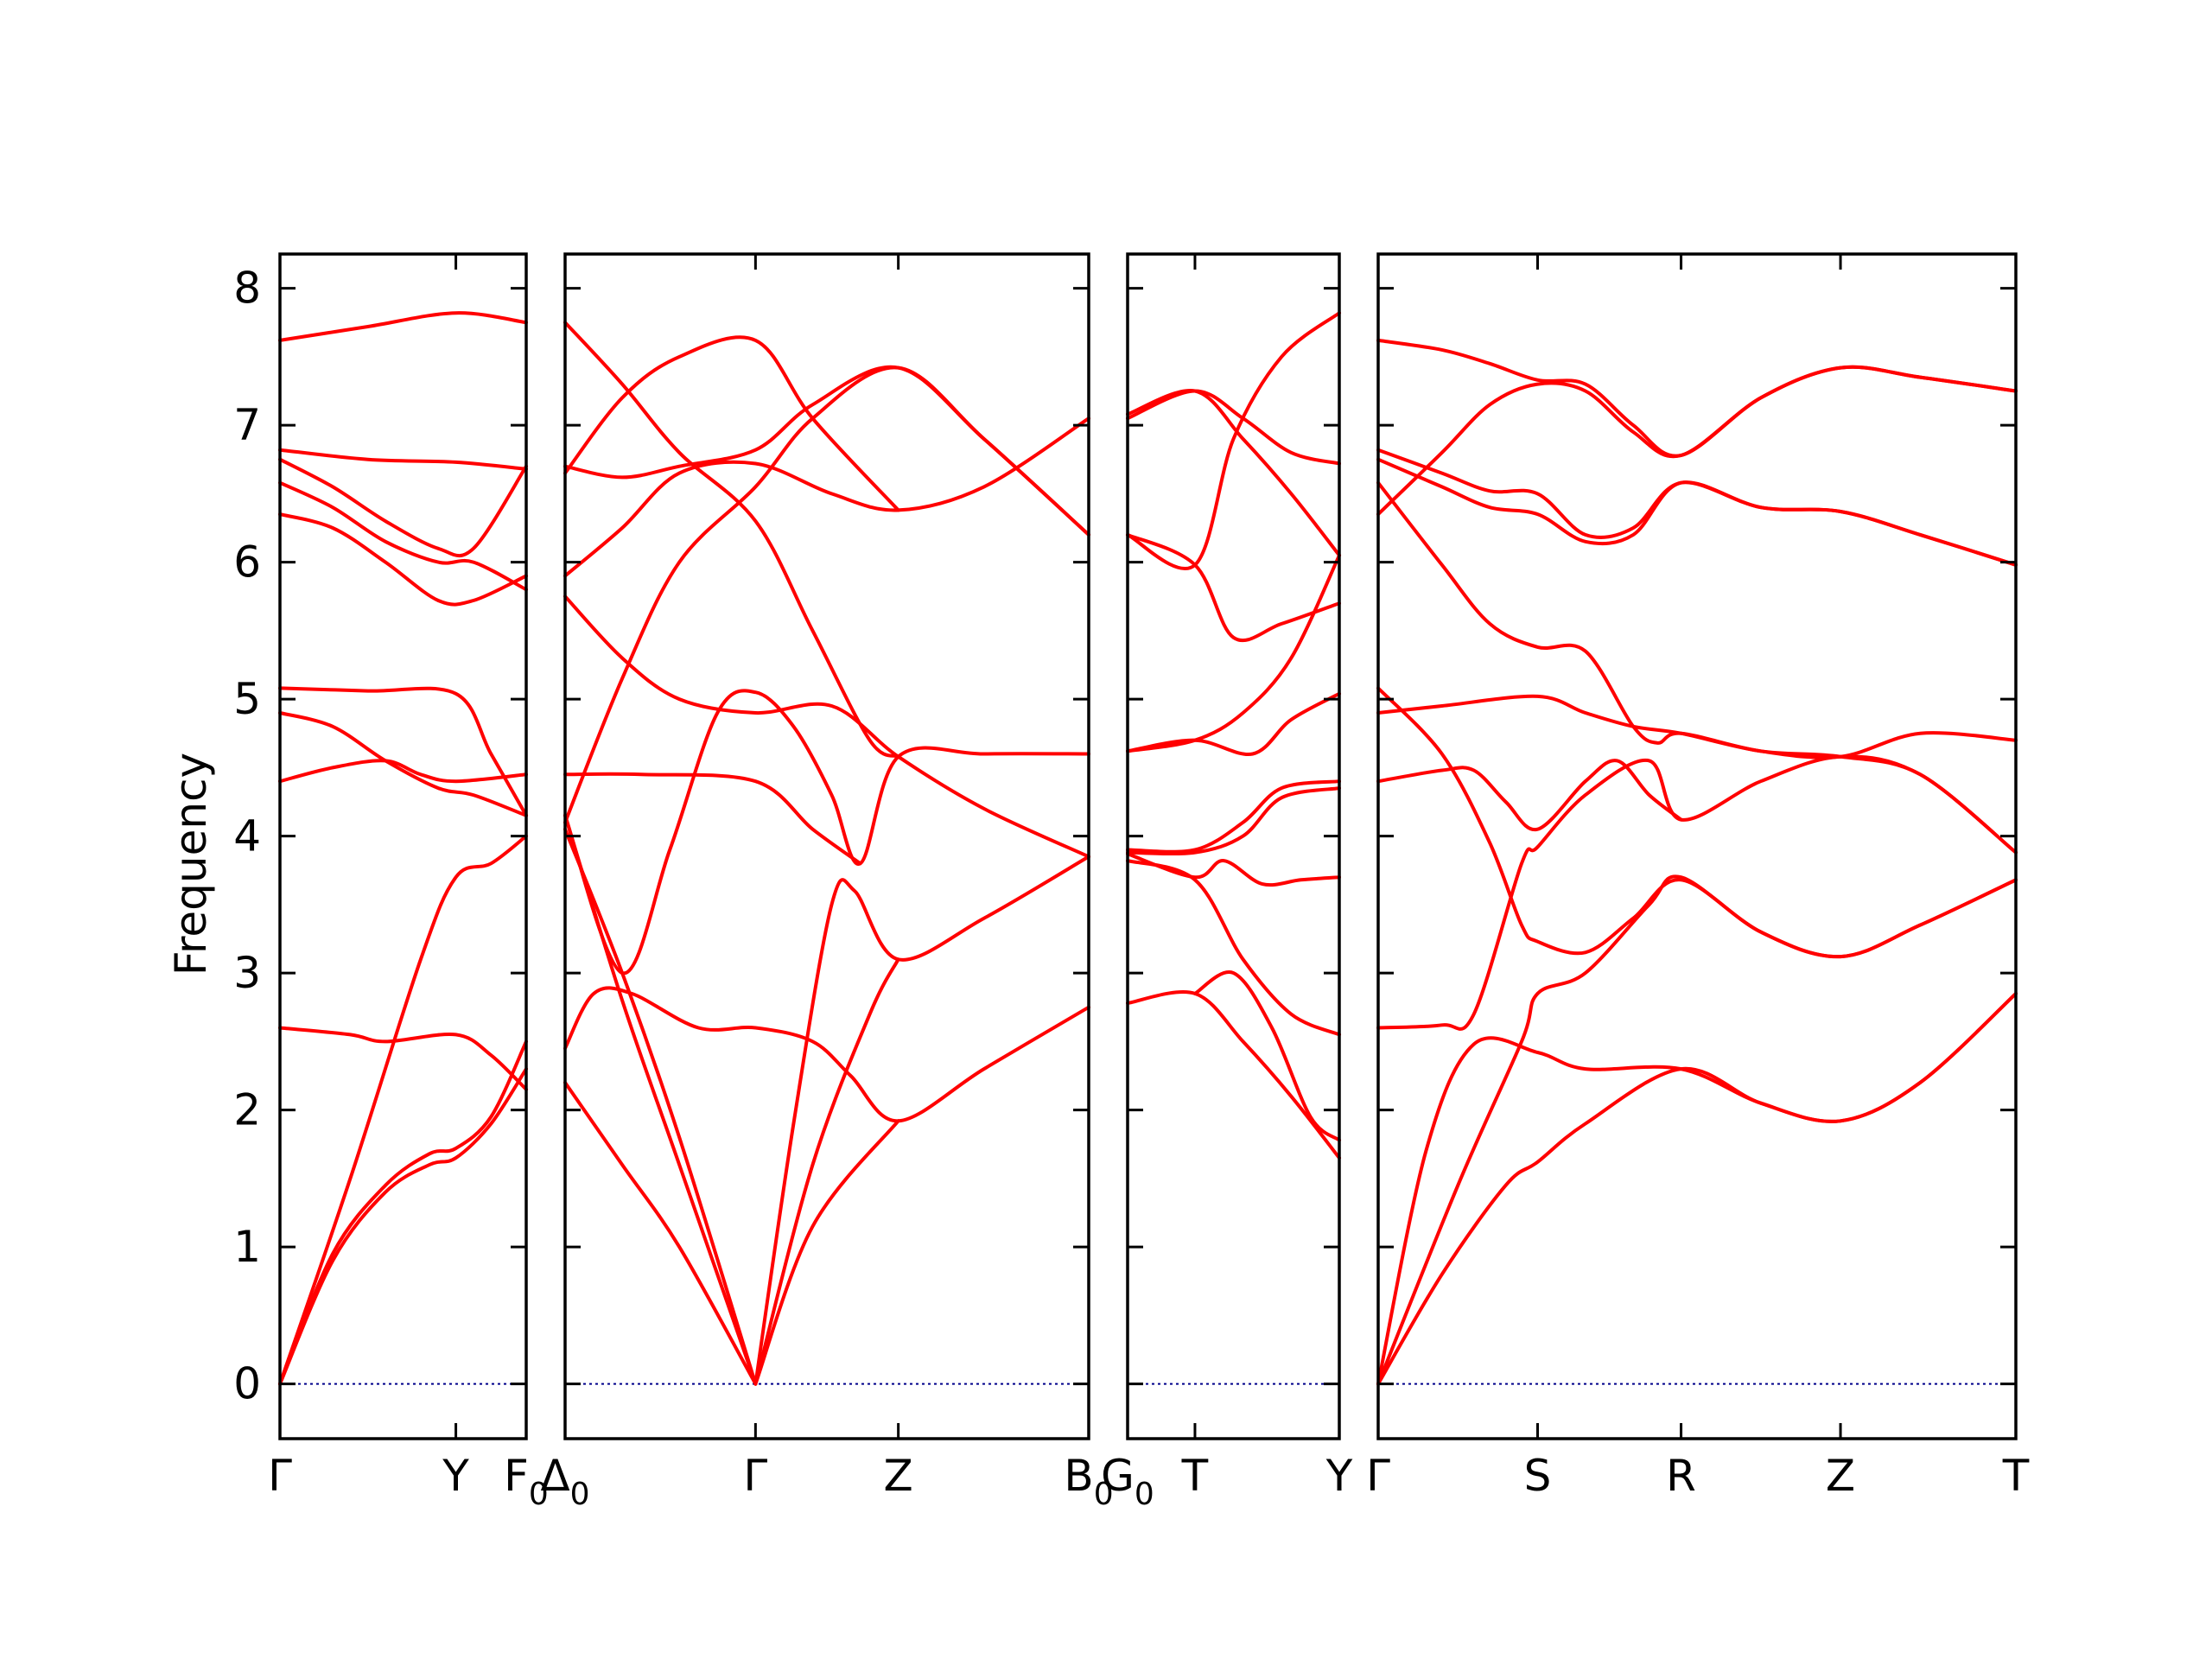  I want to click on y-tick-label: 6, so click(247, 562).